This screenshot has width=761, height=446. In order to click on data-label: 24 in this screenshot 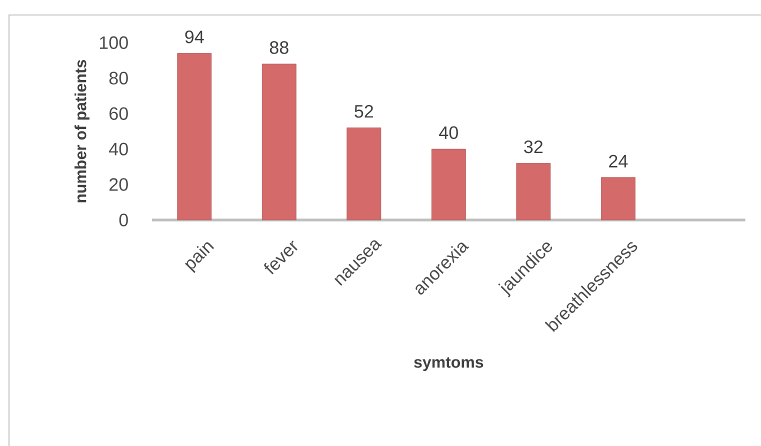, I will do `click(618, 161)`.